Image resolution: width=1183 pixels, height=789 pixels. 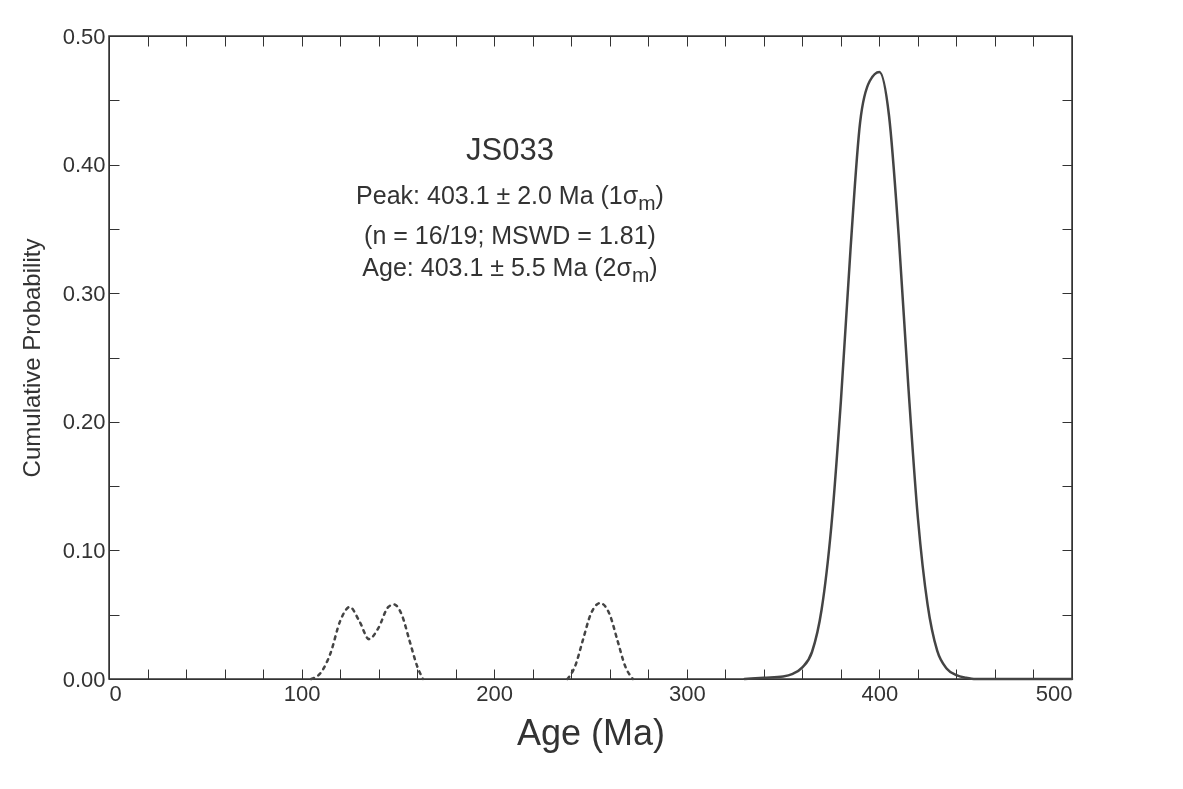 What do you see at coordinates (1054, 693) in the screenshot?
I see `x-tick-label: 500` at bounding box center [1054, 693].